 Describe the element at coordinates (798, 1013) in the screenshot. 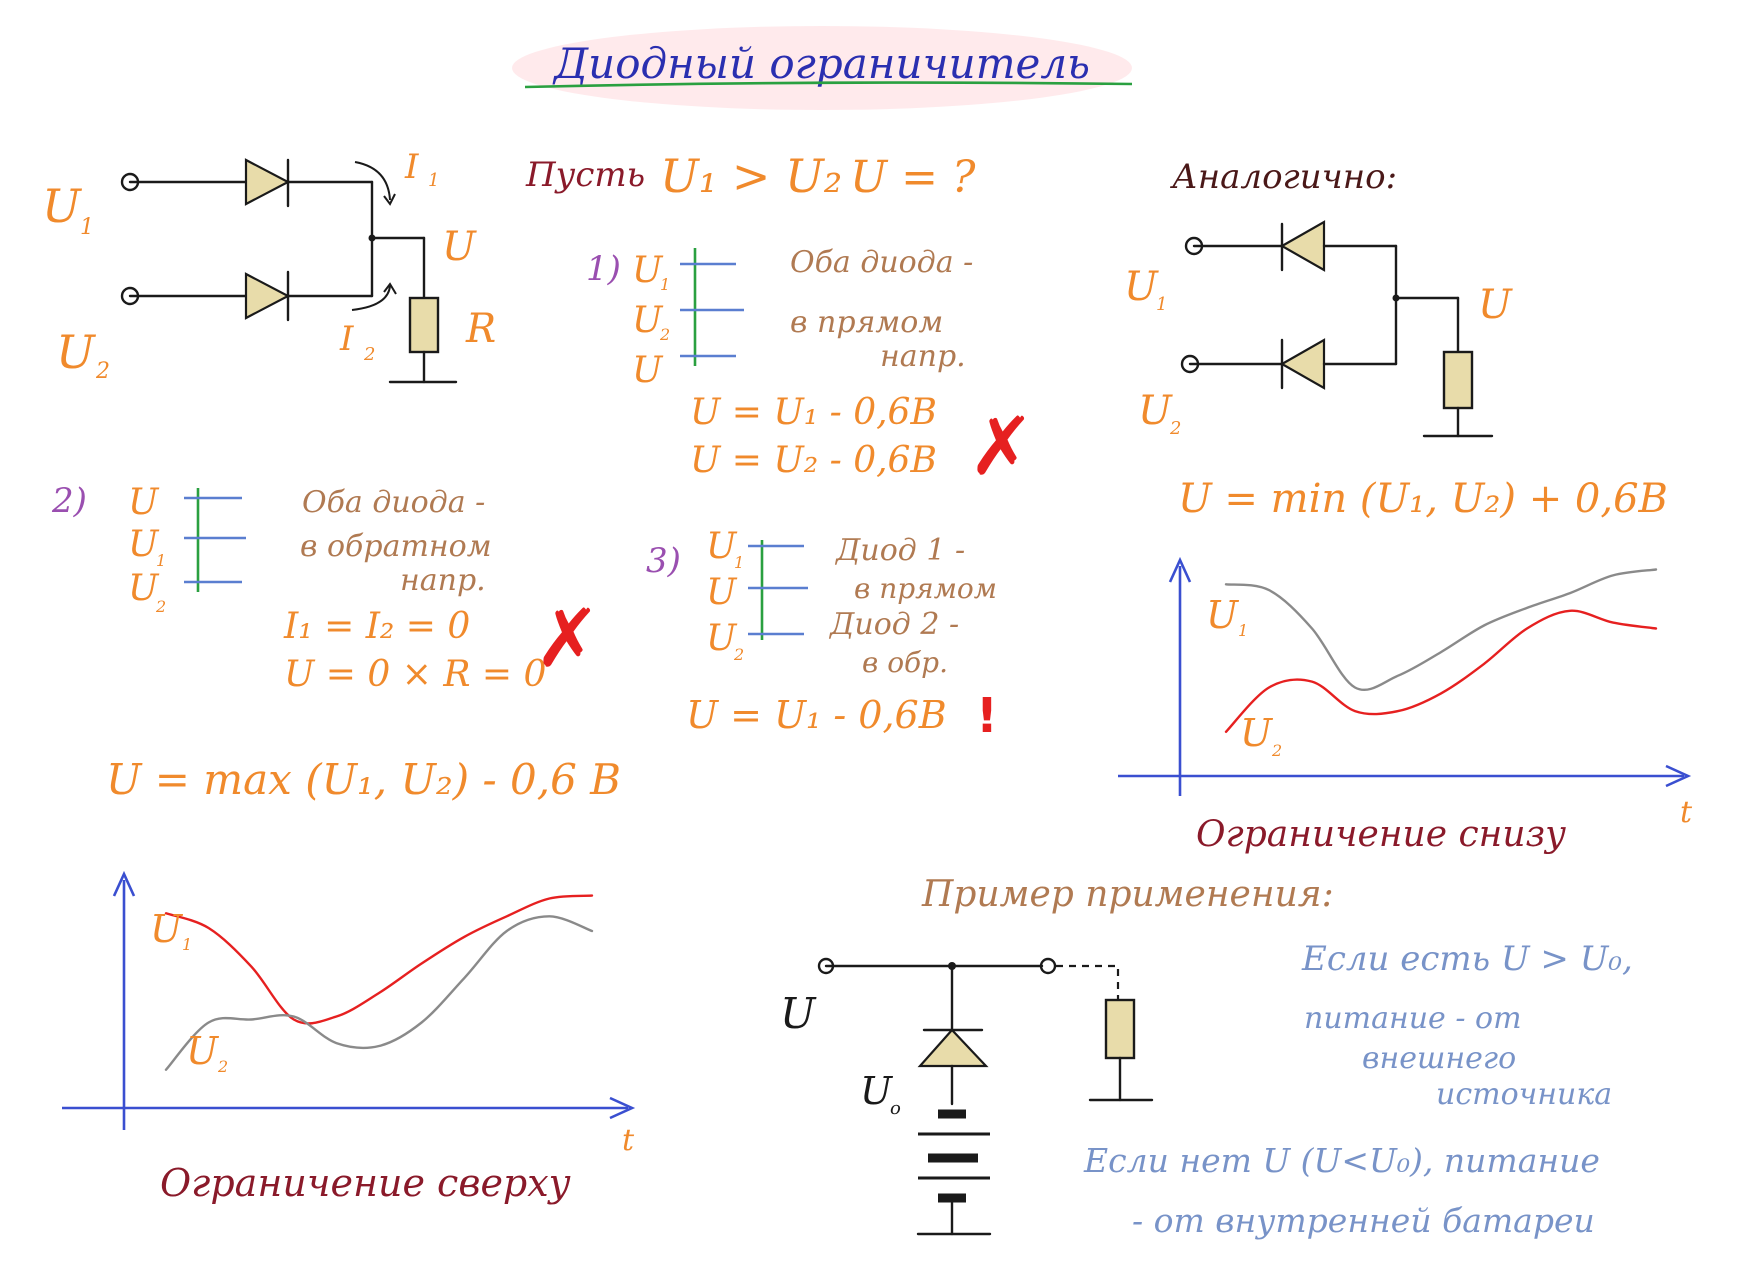

I see `example-label-u: U` at that location.